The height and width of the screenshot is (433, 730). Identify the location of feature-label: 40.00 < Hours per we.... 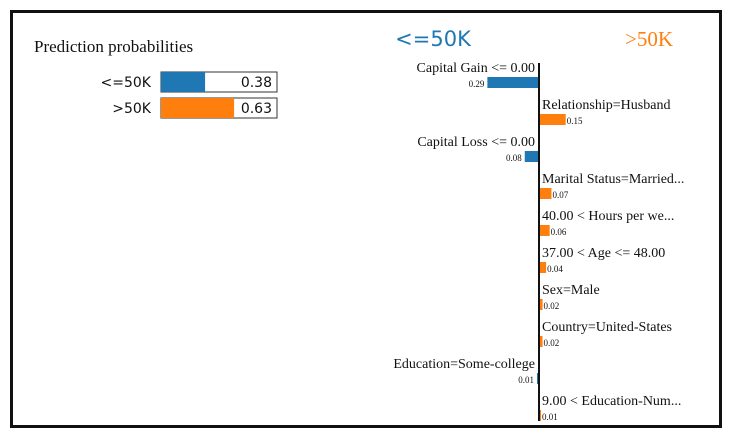
(608, 216).